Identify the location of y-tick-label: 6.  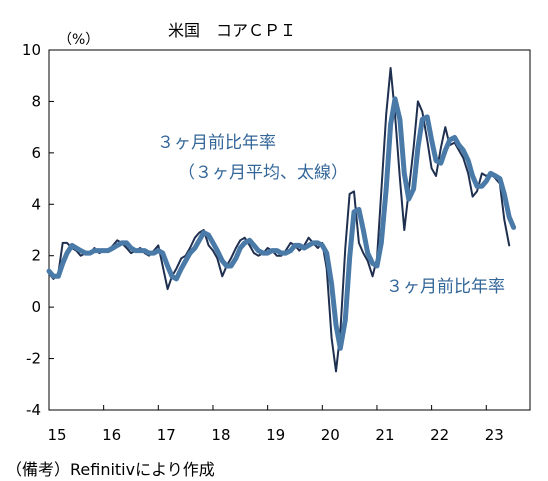
(36, 153).